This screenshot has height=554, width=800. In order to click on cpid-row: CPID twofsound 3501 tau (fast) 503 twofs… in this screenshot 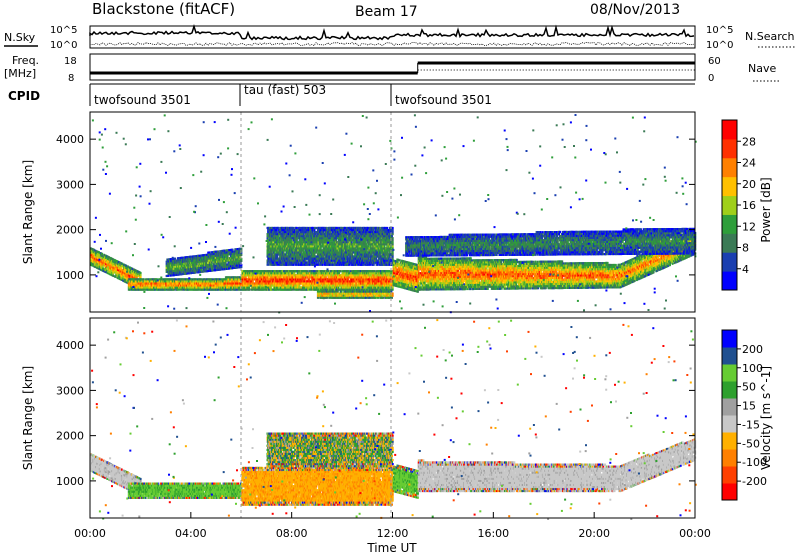, I will do `click(351, 95)`.